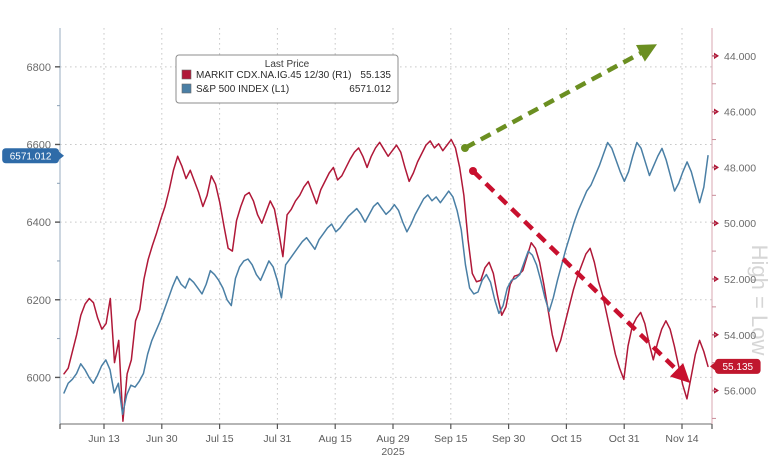 This screenshot has height=471, width=777. What do you see at coordinates (104, 439) in the screenshot?
I see `x-axis-tick: Jun 13` at bounding box center [104, 439].